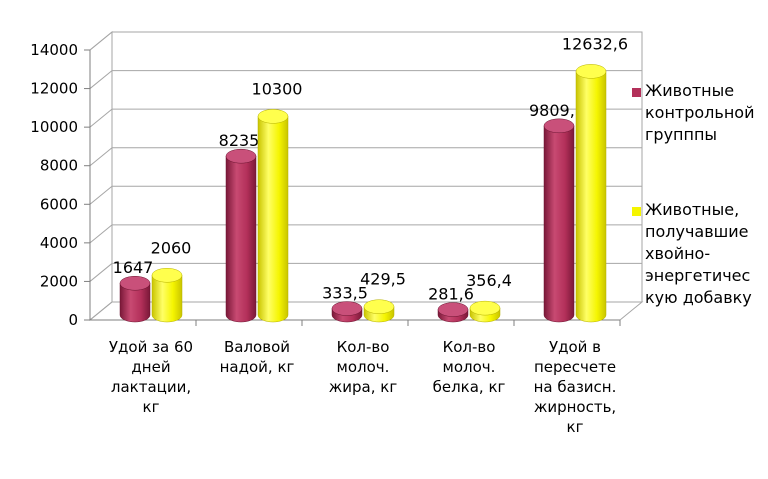 This screenshot has width=768, height=479. I want to click on legend-label: Животные контрольной групппы, so click(699, 112).